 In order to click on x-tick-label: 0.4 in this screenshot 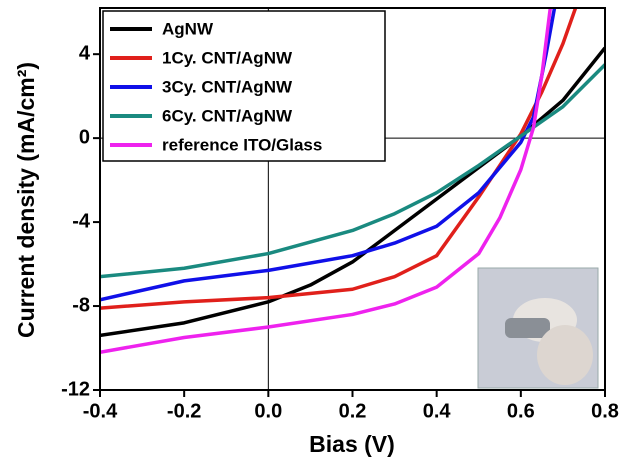, I will do `click(437, 411)`.